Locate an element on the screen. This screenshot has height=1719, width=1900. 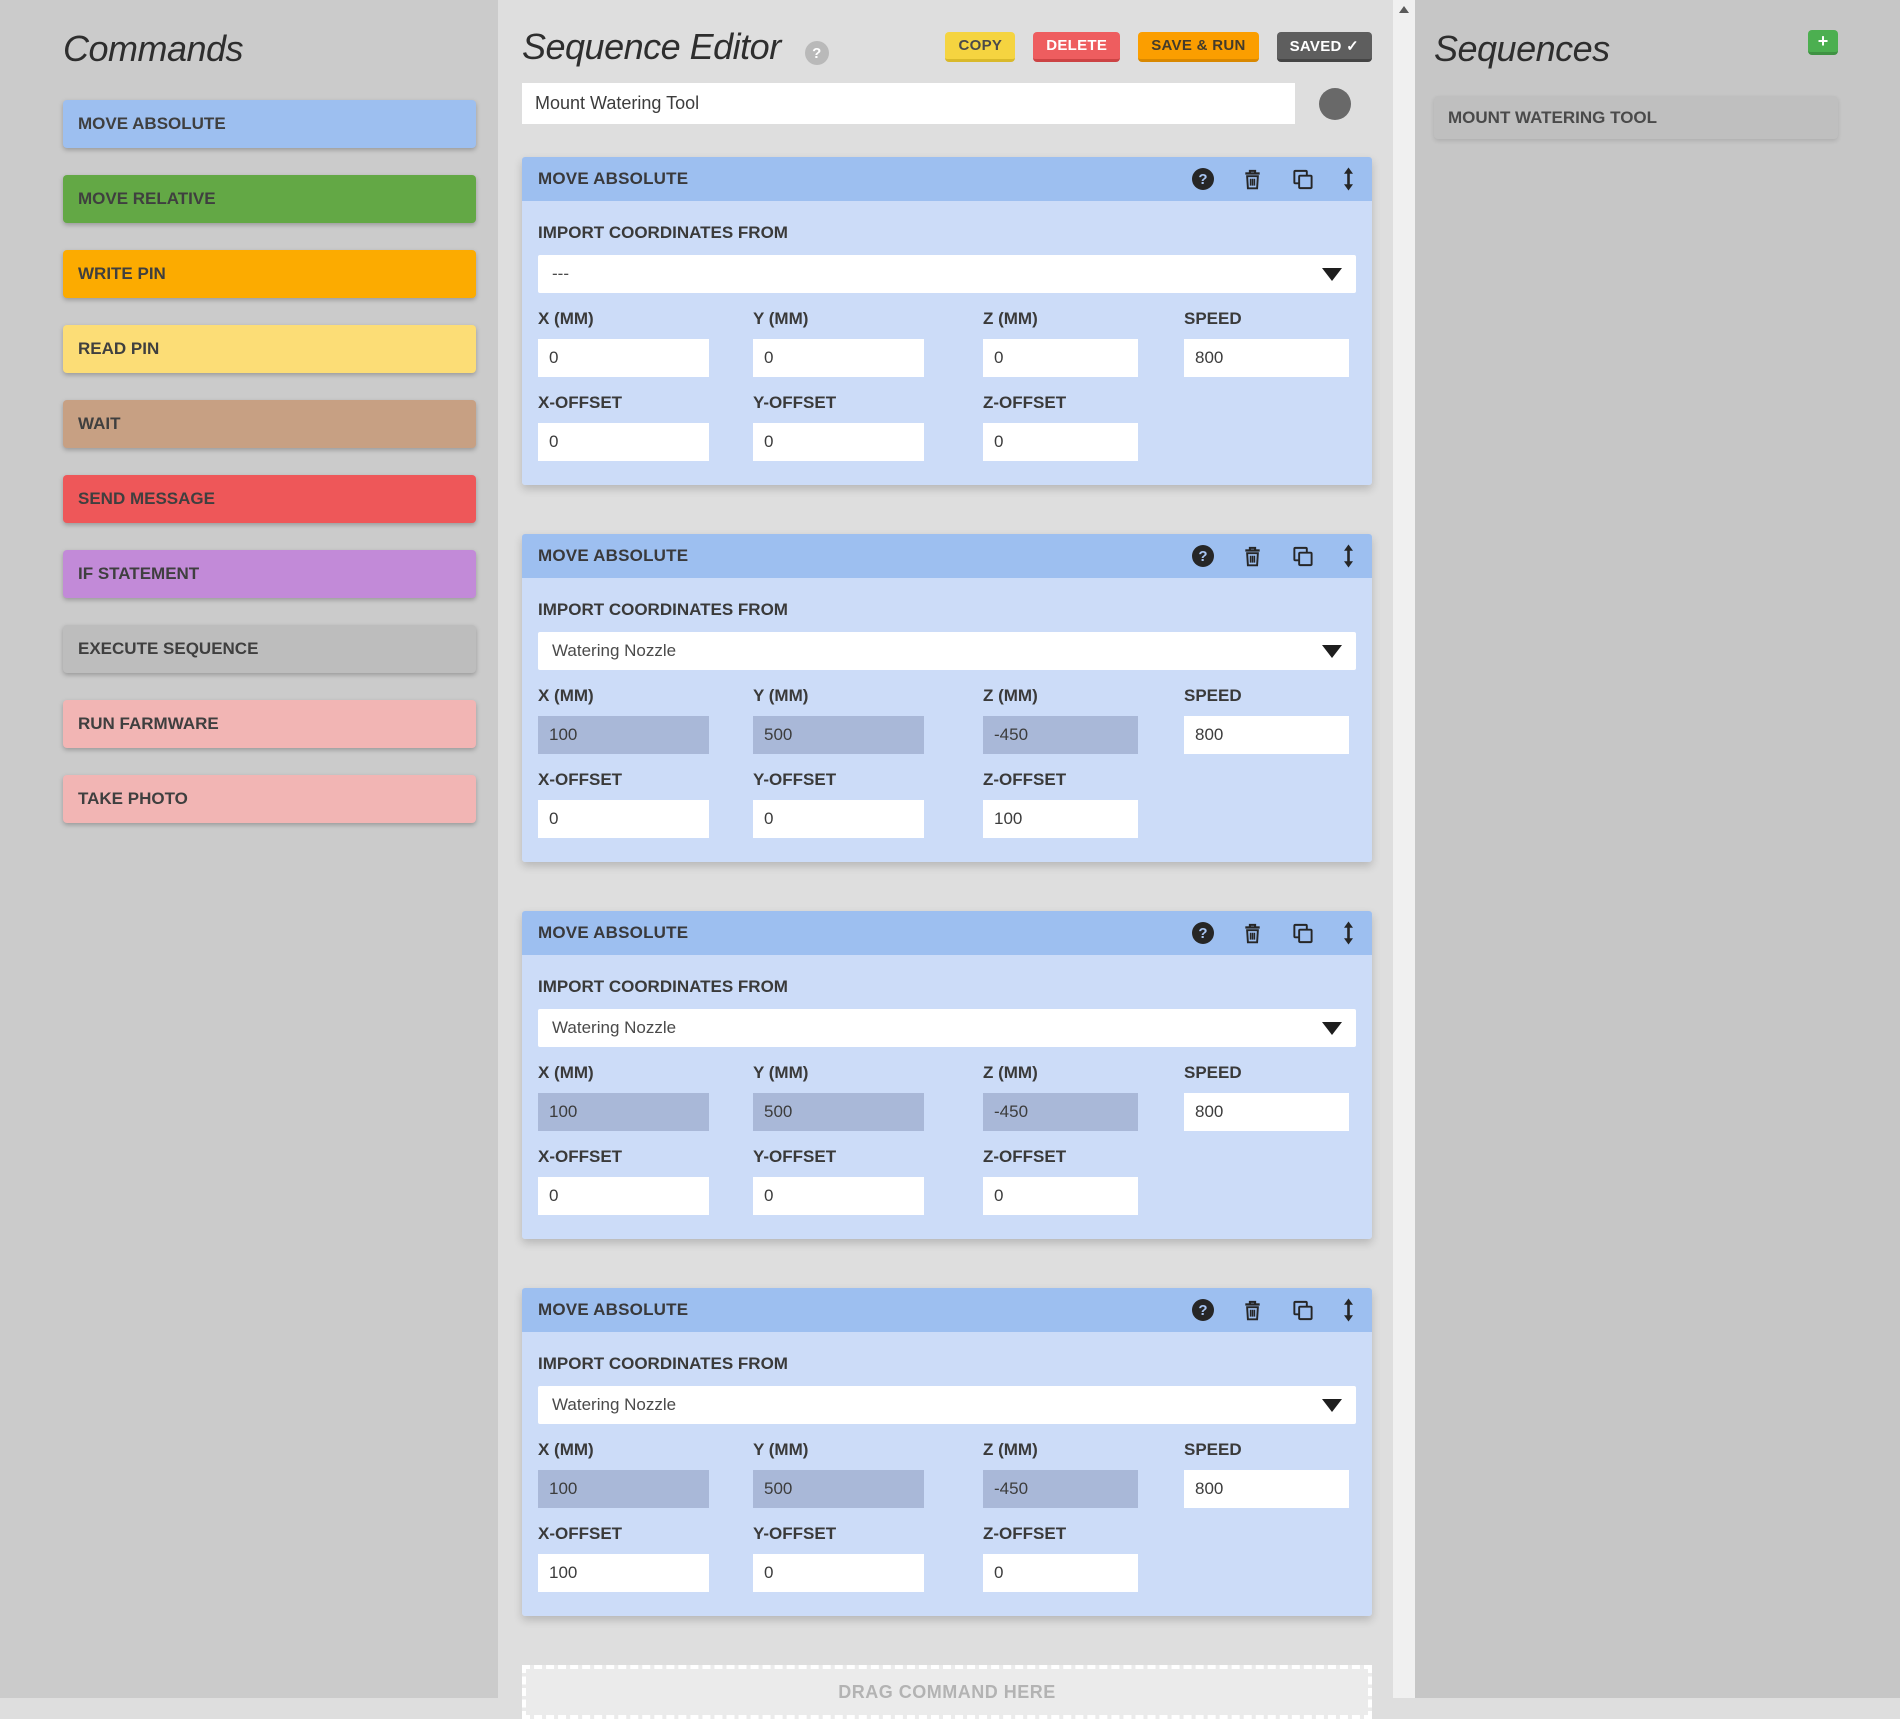
command-button: SEND MESSAGE is located at coordinates (269, 499).